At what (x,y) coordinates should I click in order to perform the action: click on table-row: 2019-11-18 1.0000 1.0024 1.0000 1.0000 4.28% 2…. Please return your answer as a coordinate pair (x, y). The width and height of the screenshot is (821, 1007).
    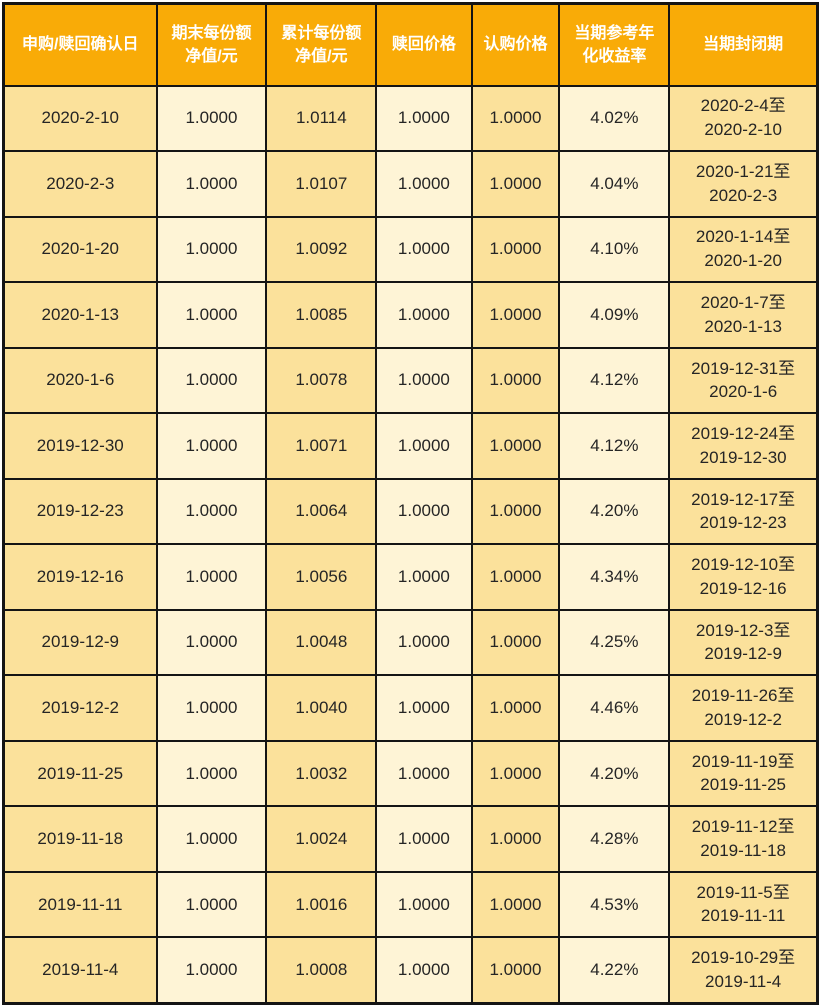
    Looking at the image, I should click on (410, 839).